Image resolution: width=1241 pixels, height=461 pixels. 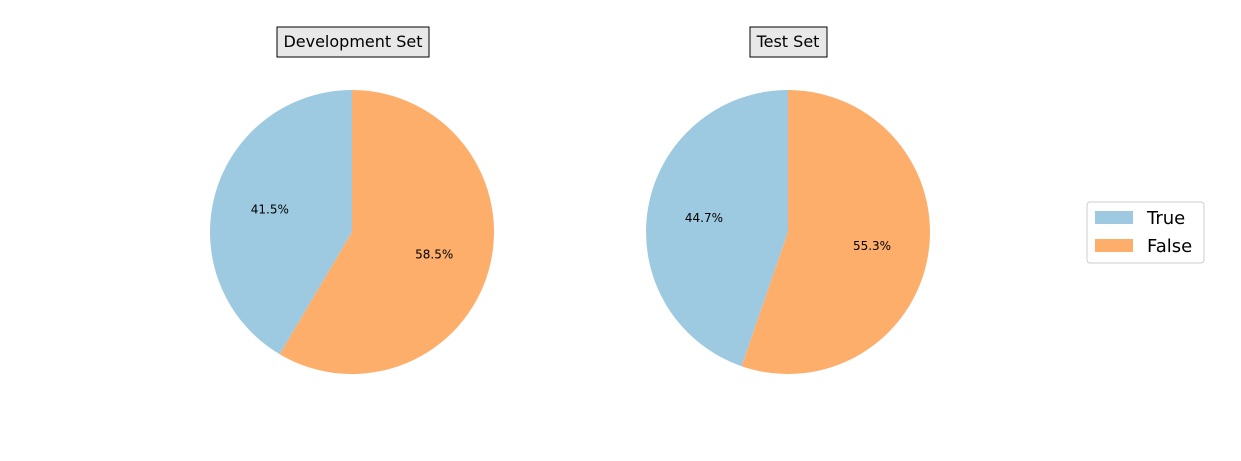 I want to click on pie-title-development: Development Set, so click(x=352, y=41).